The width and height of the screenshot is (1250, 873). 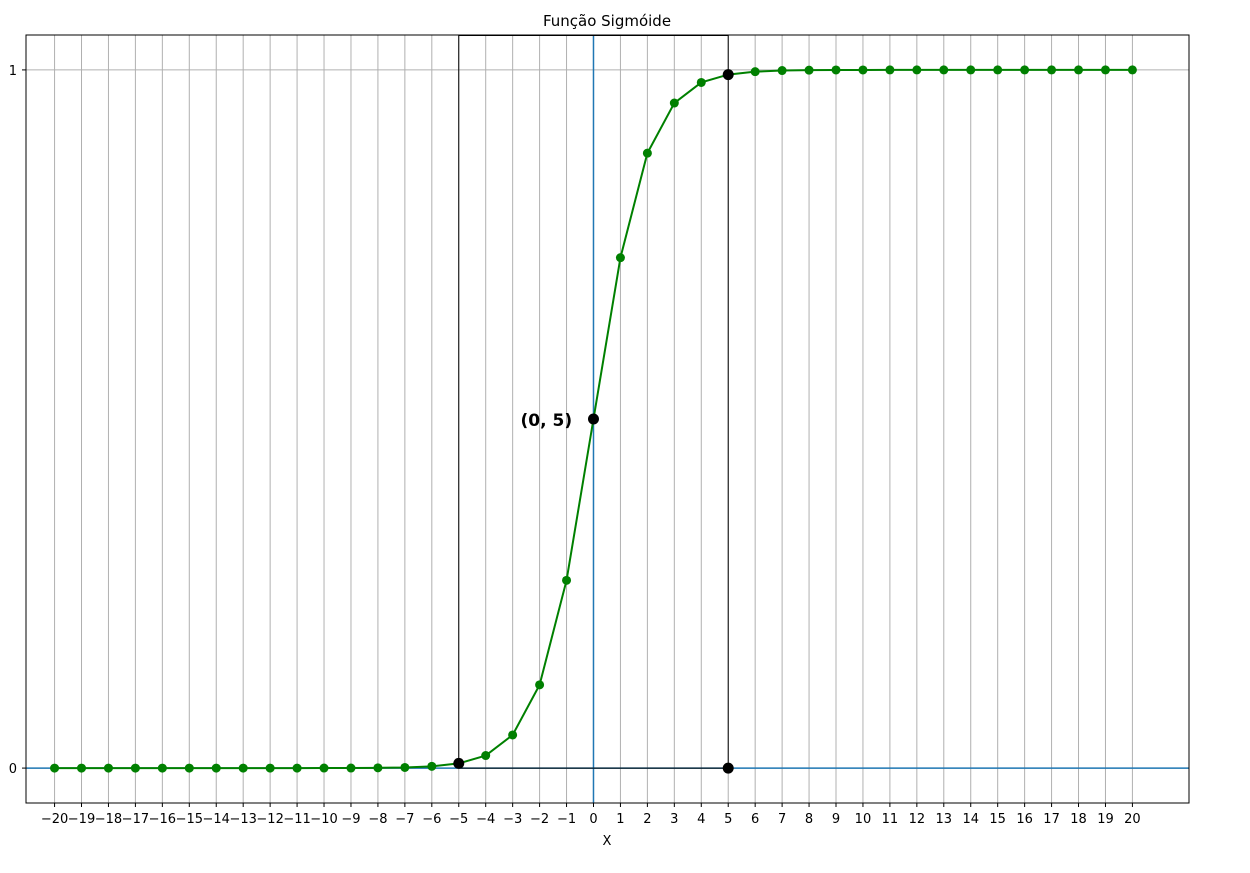 What do you see at coordinates (216, 819) in the screenshot?
I see `x-tick-label: −14` at bounding box center [216, 819].